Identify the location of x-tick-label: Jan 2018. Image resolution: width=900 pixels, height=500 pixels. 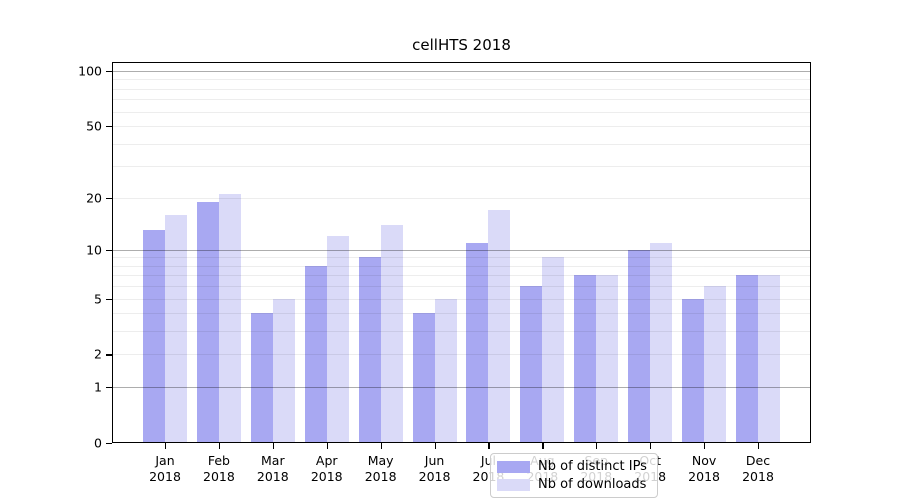
(165, 468).